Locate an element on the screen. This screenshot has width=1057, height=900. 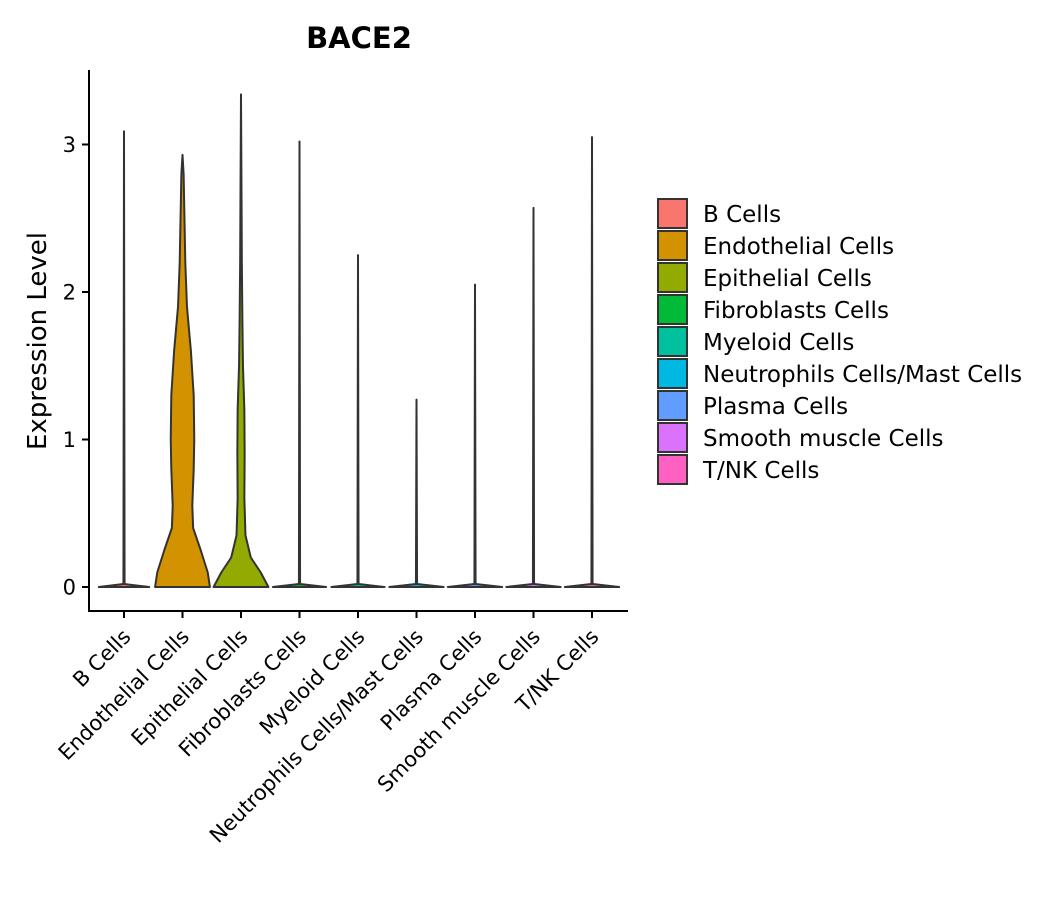
x-tick-label: Plasma Cells is located at coordinates (431, 680).